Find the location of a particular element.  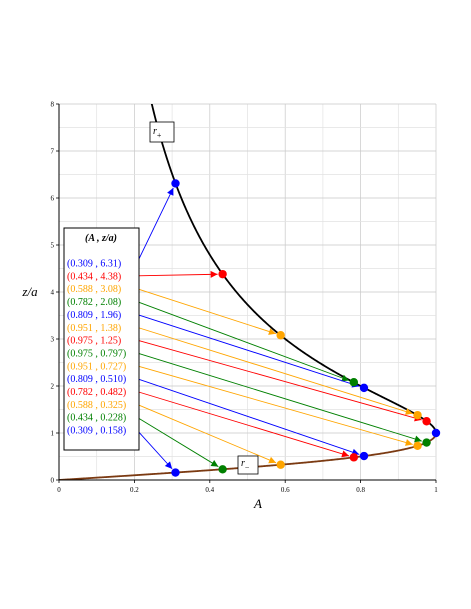

curve-labels: r+ r− is located at coordinates (204, 298).